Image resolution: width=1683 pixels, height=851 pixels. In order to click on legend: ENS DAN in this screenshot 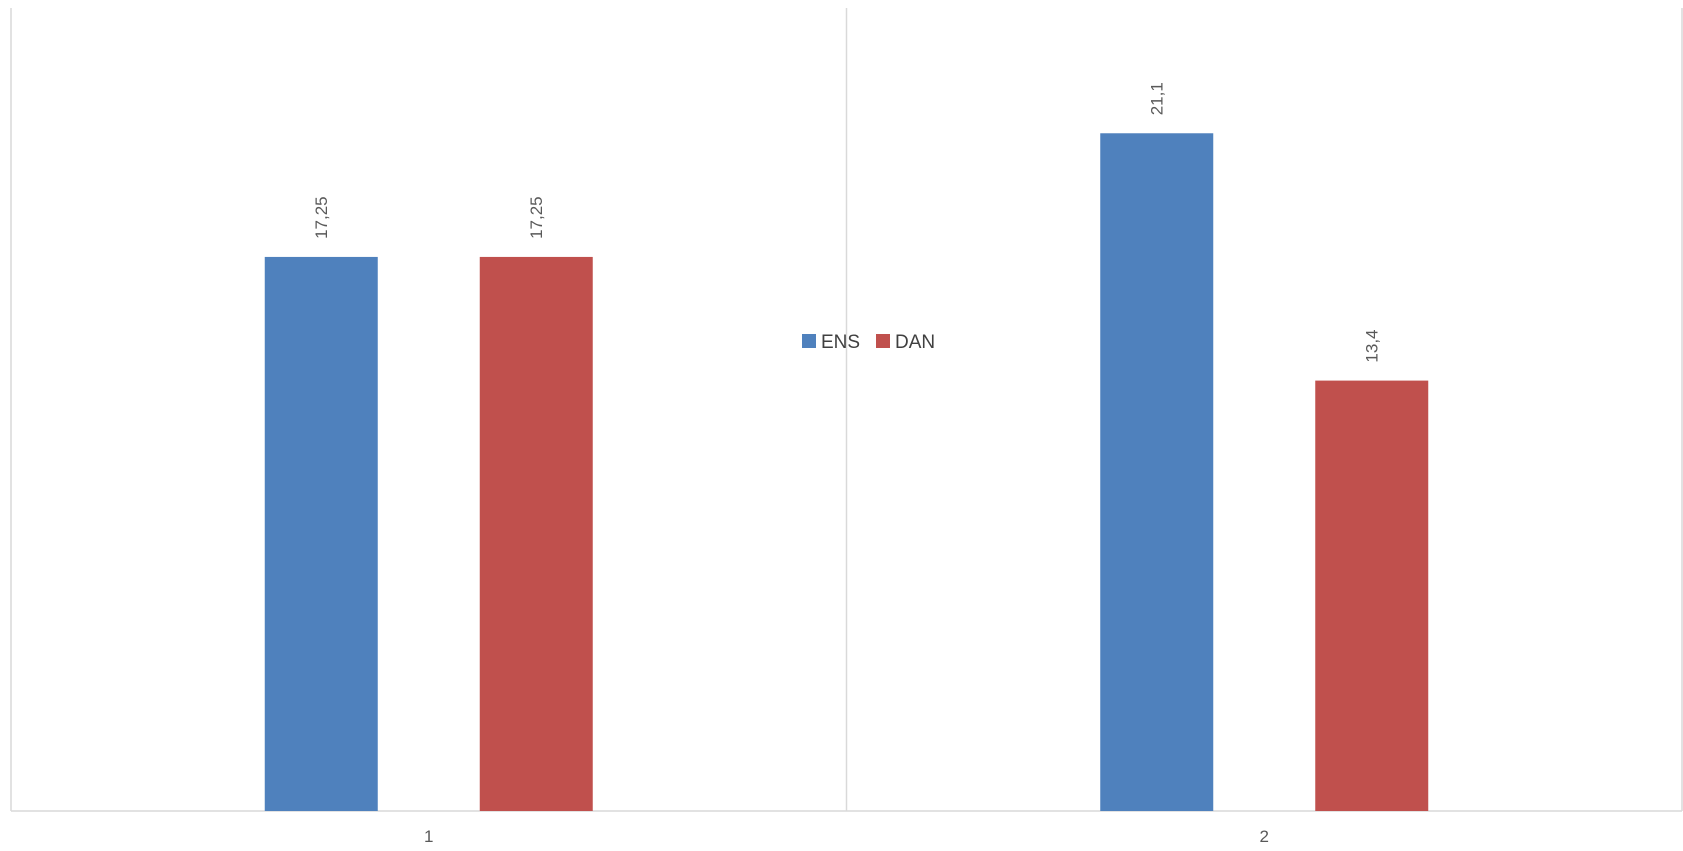, I will do `click(868, 342)`.